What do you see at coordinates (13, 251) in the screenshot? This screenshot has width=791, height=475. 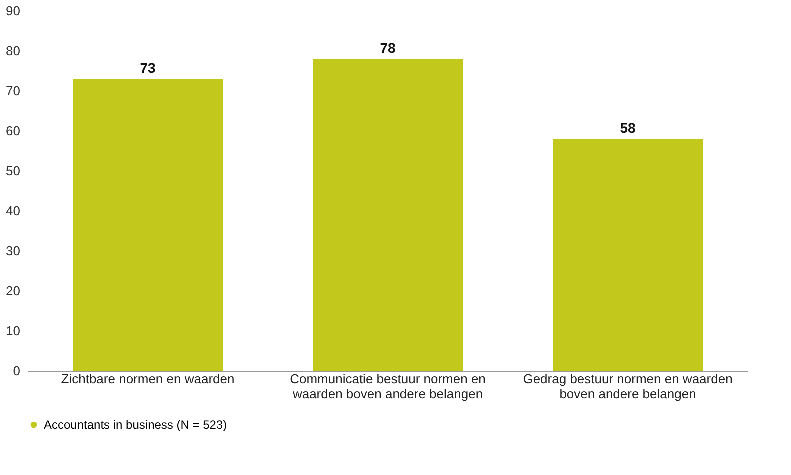 I see `y-tick-label: 30` at bounding box center [13, 251].